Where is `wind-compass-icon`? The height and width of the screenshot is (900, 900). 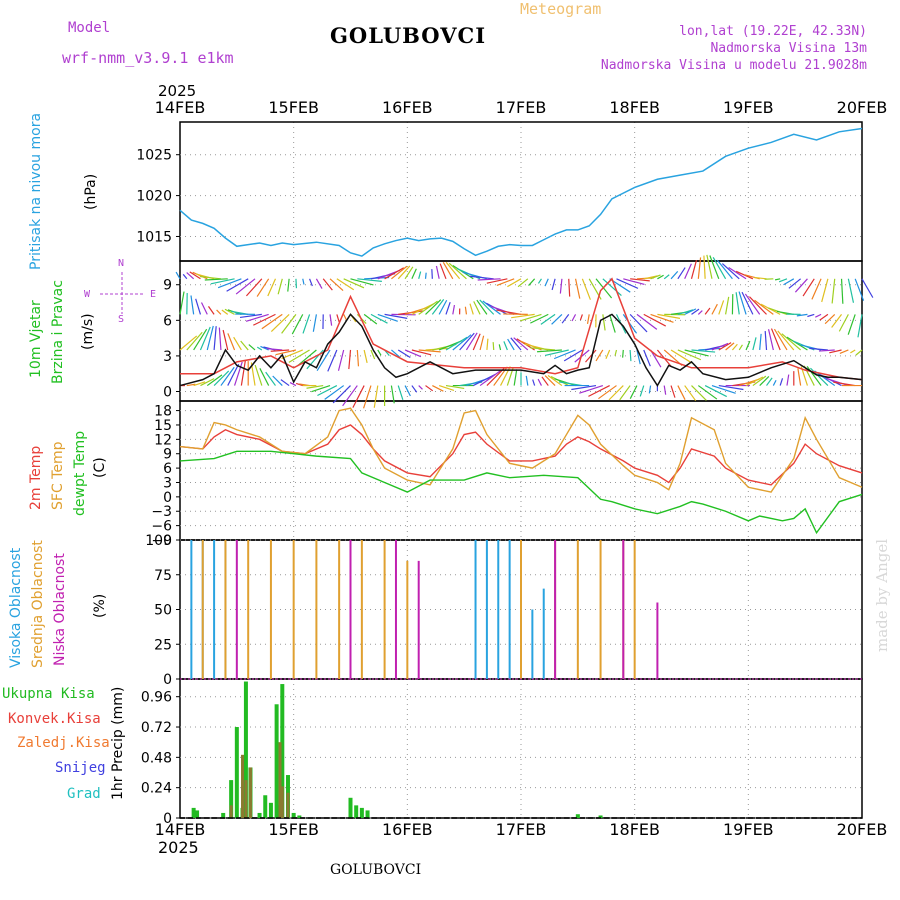 wind-compass-icon is located at coordinates (122, 293).